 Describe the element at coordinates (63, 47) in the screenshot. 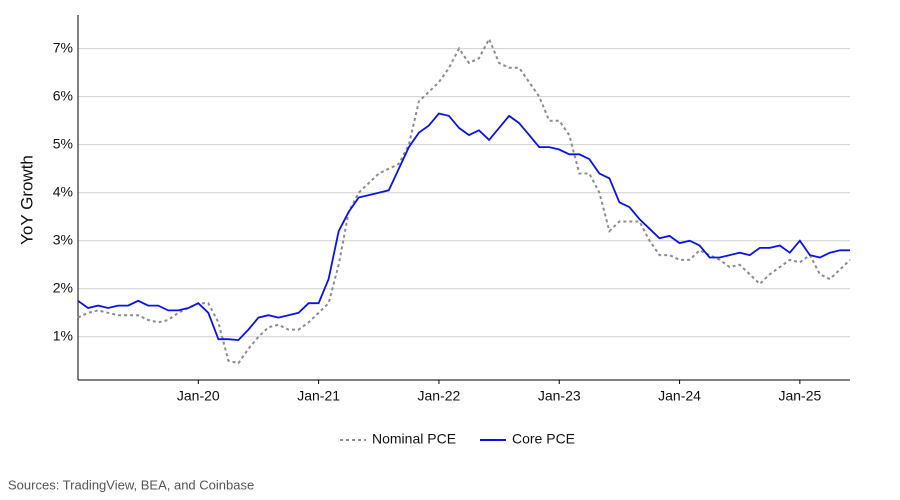

I see `y-tick-label: 7%` at that location.